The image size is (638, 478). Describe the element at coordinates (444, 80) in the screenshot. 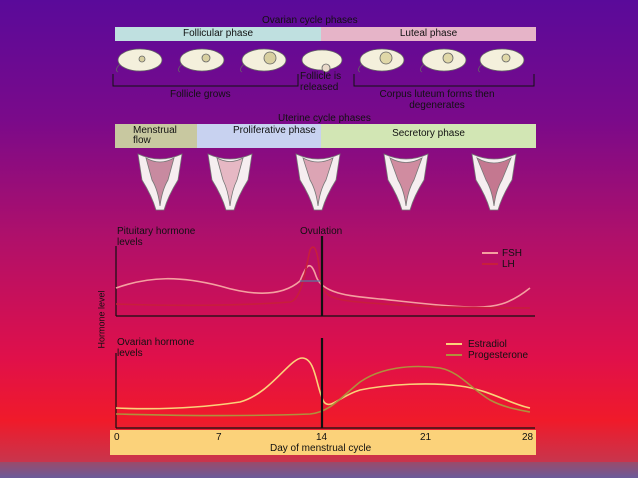

I see `corpus-luteum-bracket` at that location.